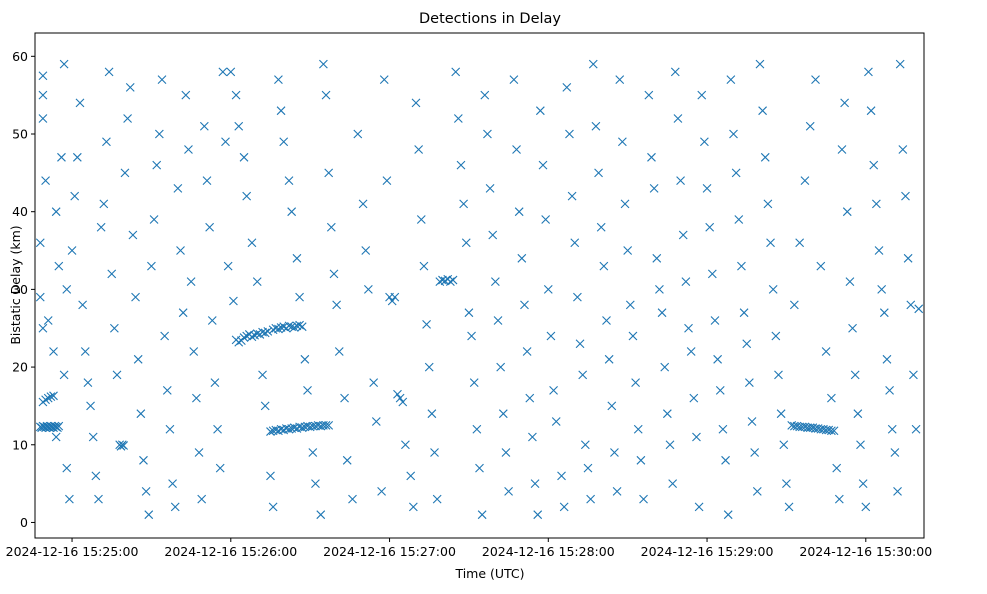  I want to click on x-tick-label: 2024-12-16 15:25:00, so click(72, 551).